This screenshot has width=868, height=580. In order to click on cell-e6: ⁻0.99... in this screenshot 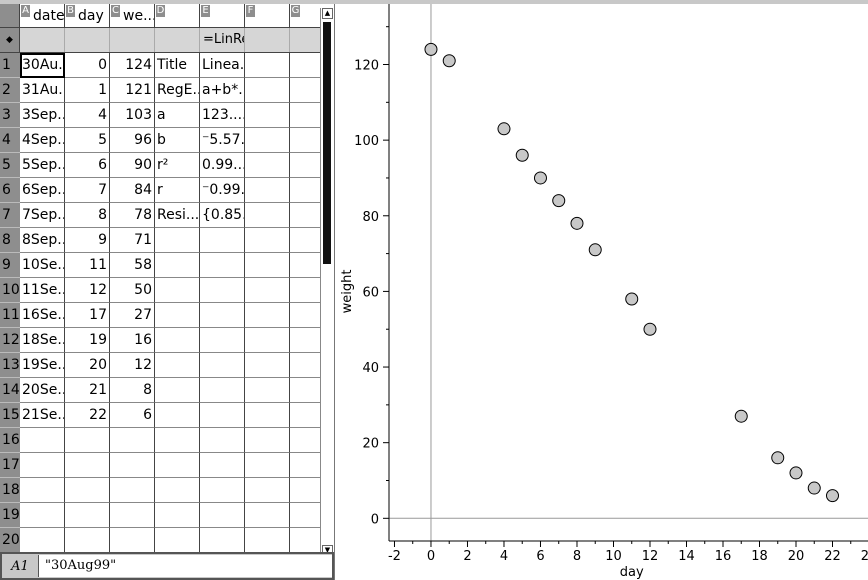, I will do `click(222, 190)`.